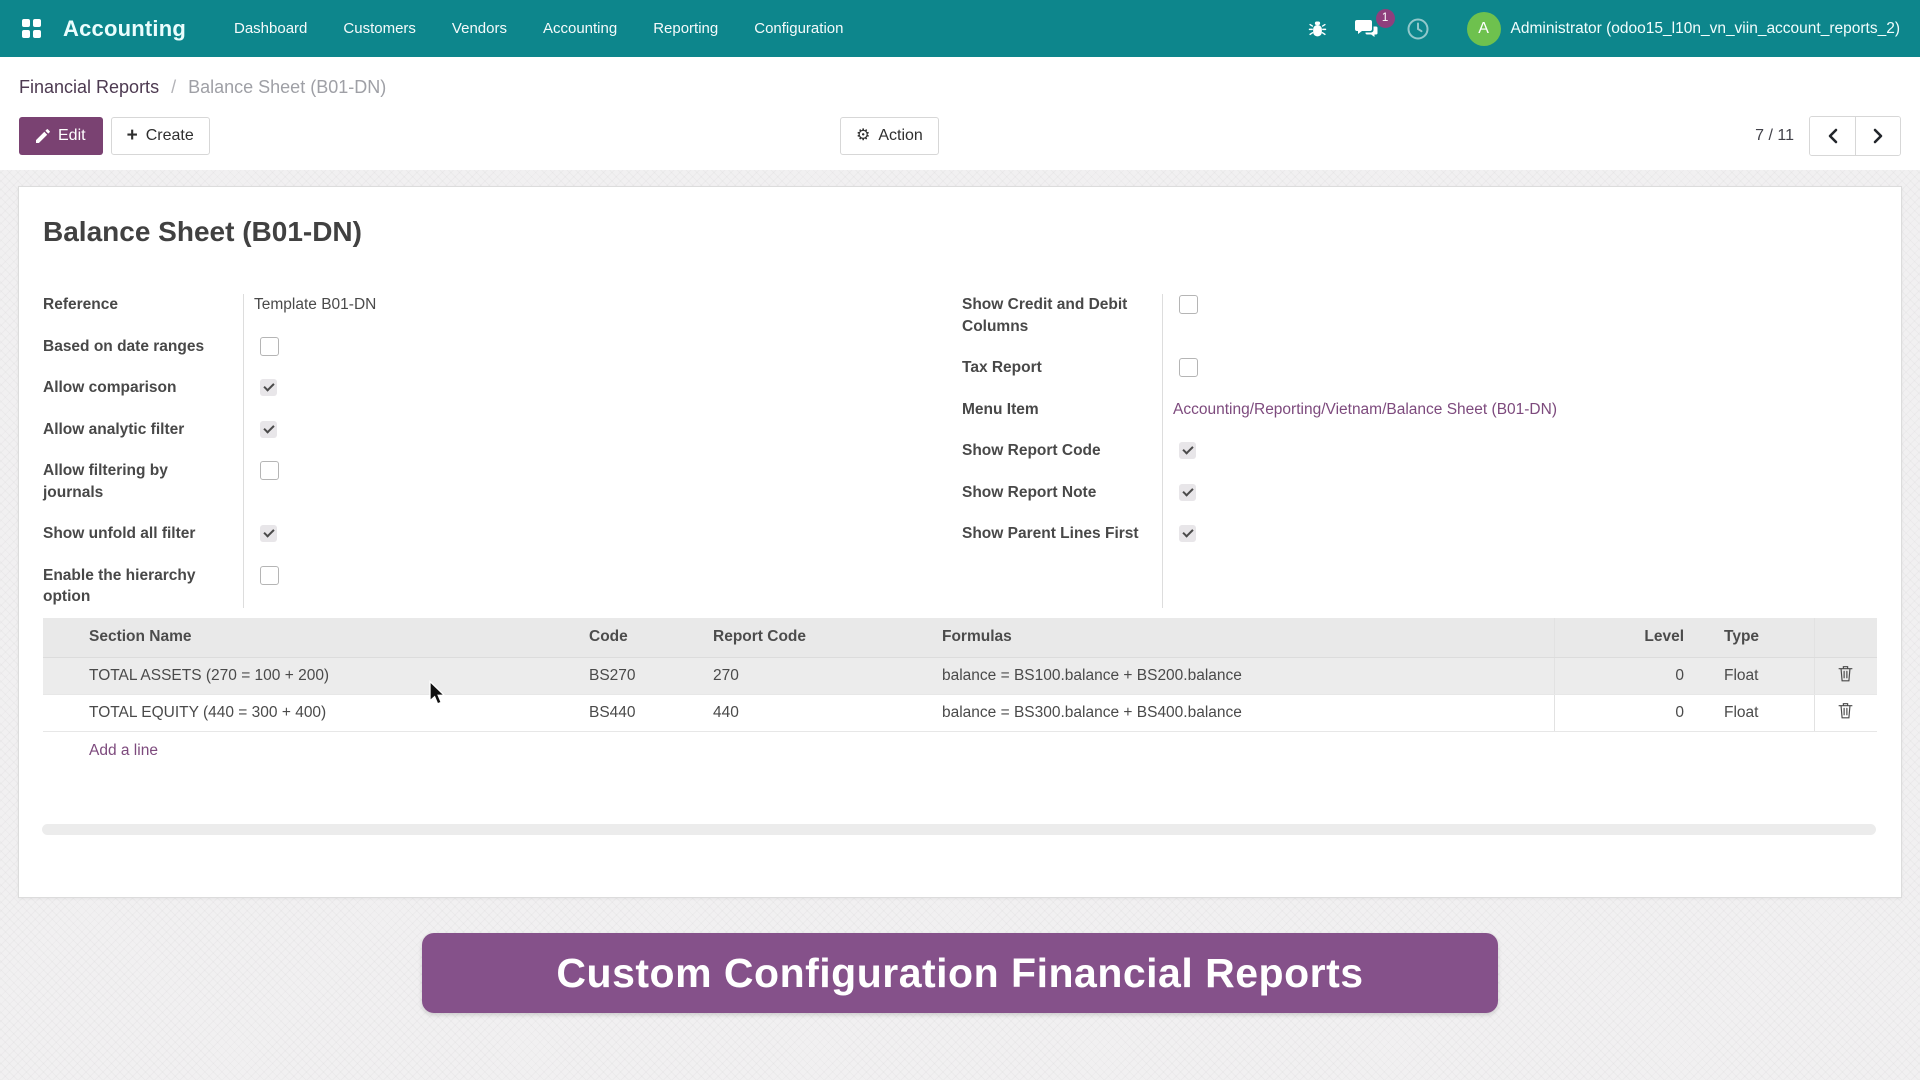 The width and height of the screenshot is (1920, 1080). I want to click on nav-menu-item-reporting: Reporting, so click(686, 28).